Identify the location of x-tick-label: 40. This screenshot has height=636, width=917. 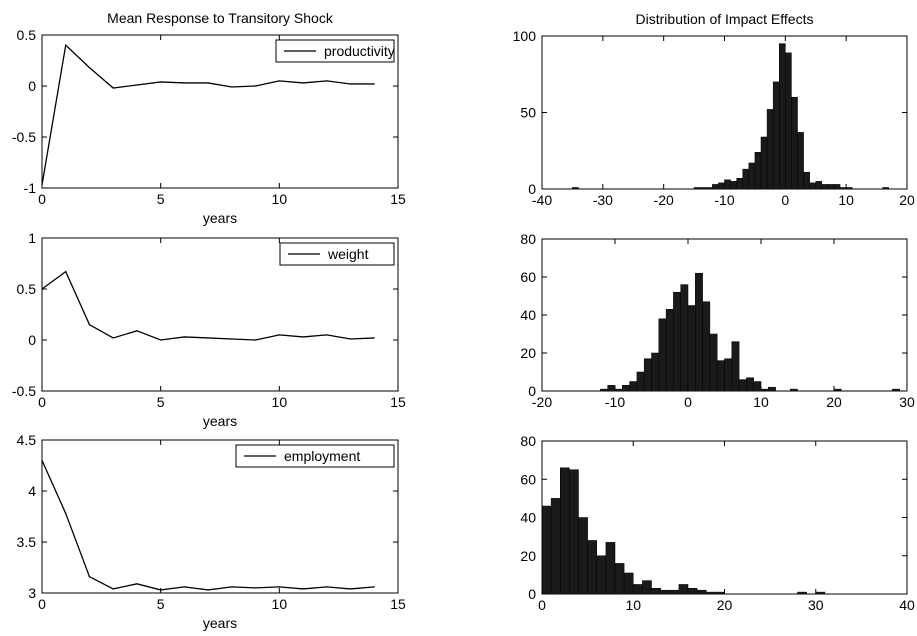
(907, 605).